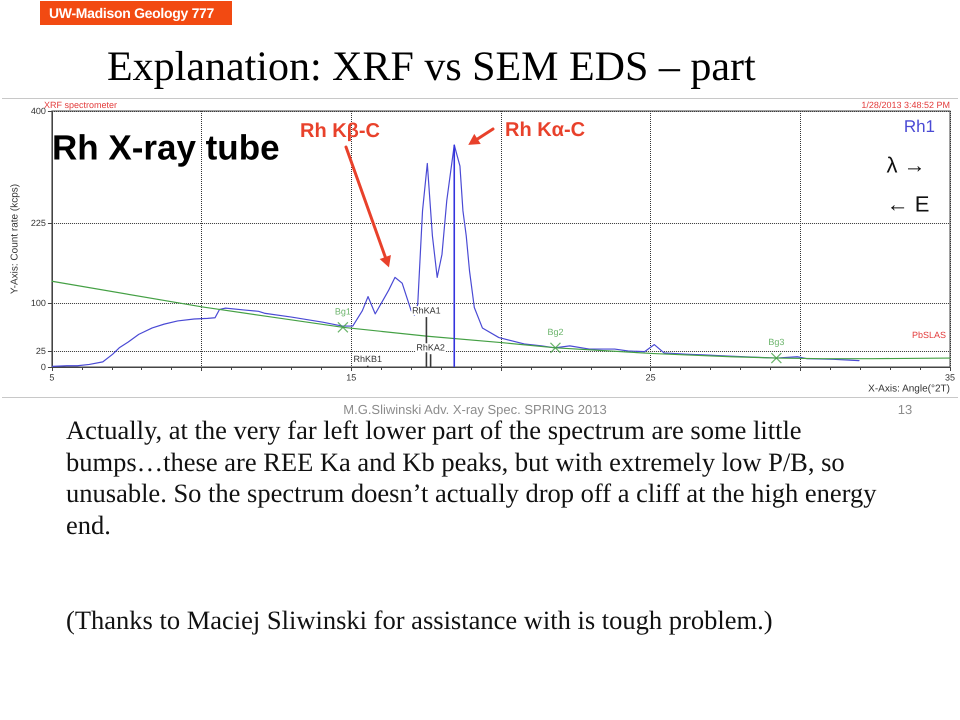 The height and width of the screenshot is (720, 960). What do you see at coordinates (15, 239) in the screenshot?
I see `y-axis-title: Y-Axis: Count rate (kcps)` at bounding box center [15, 239].